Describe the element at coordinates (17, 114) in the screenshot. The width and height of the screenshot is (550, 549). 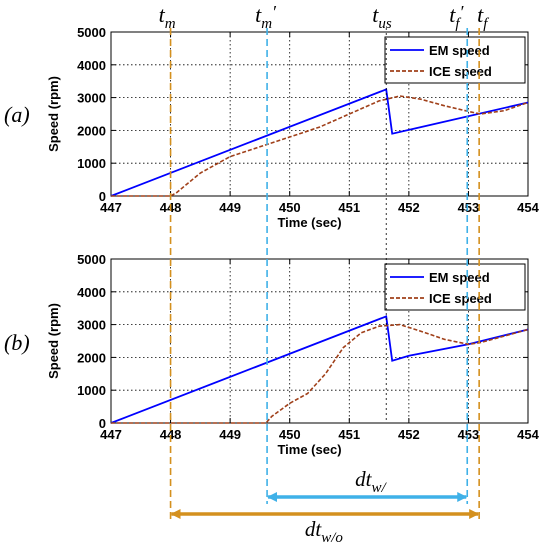
I see `panel-label: (a)` at that location.